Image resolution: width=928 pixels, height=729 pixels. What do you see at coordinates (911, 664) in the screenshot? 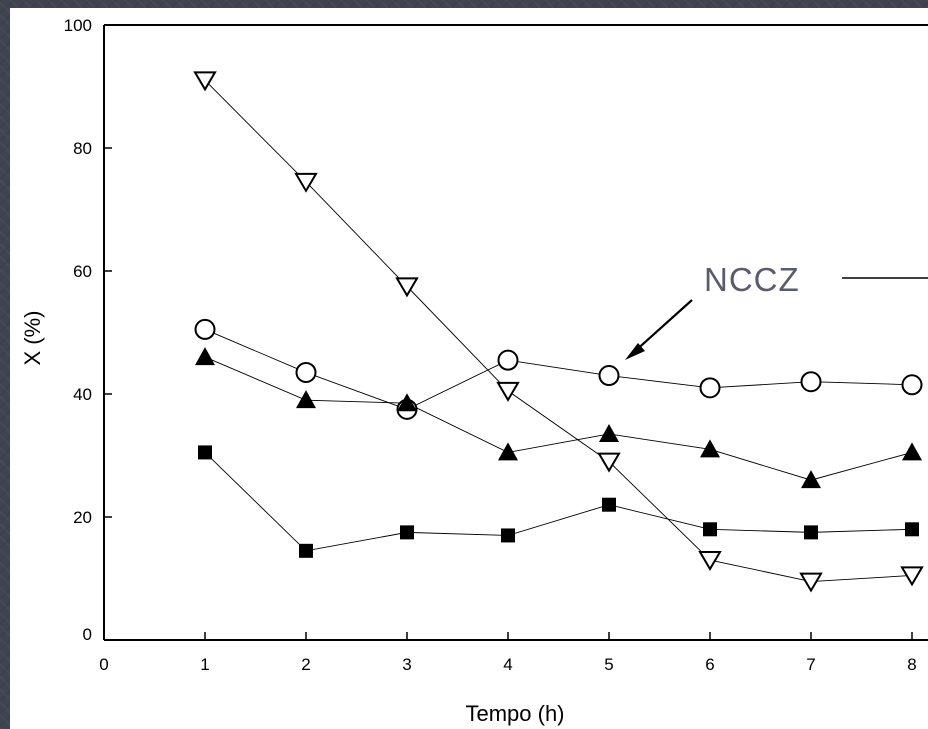
I see `x-tick-label: 8` at bounding box center [911, 664].